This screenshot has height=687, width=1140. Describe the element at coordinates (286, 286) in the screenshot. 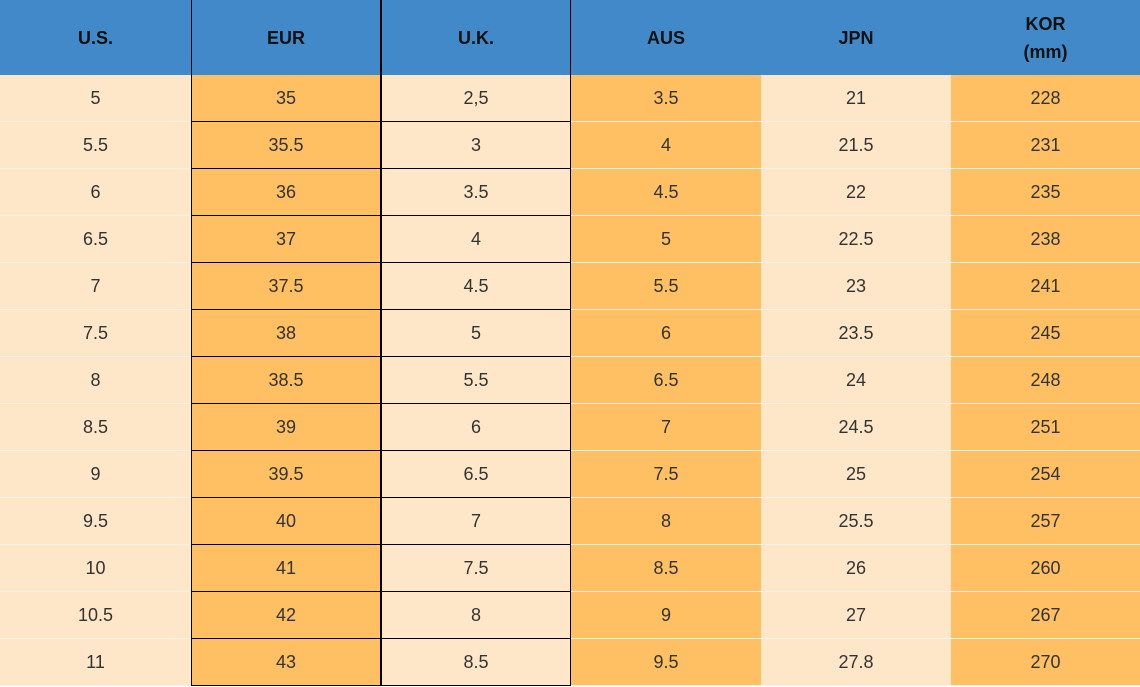

I see `table-cell: 37.5` at that location.